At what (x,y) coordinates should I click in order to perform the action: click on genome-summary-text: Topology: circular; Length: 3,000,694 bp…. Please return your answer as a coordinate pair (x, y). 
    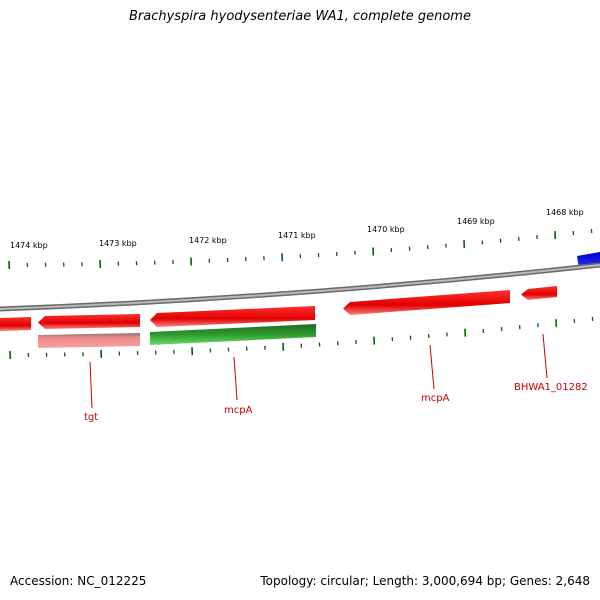
    Looking at the image, I should click on (425, 581).